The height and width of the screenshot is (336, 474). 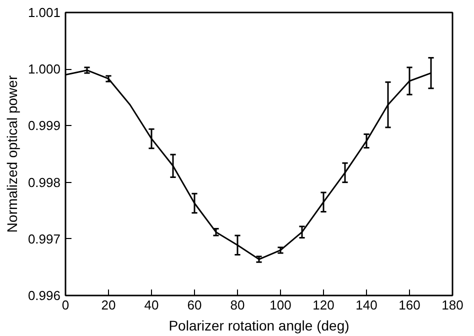 What do you see at coordinates (323, 305) in the screenshot?
I see `x-tick-label: 120` at bounding box center [323, 305].